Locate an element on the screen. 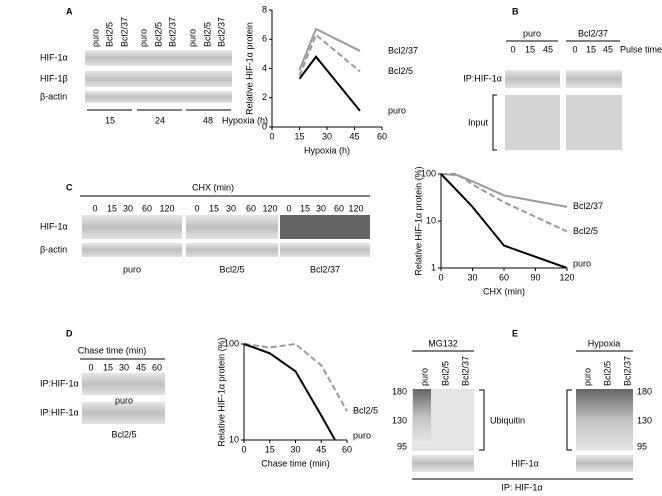 Image resolution: width=662 pixels, height=496 pixels. series-label: Bcl2/5 is located at coordinates (365, 410).